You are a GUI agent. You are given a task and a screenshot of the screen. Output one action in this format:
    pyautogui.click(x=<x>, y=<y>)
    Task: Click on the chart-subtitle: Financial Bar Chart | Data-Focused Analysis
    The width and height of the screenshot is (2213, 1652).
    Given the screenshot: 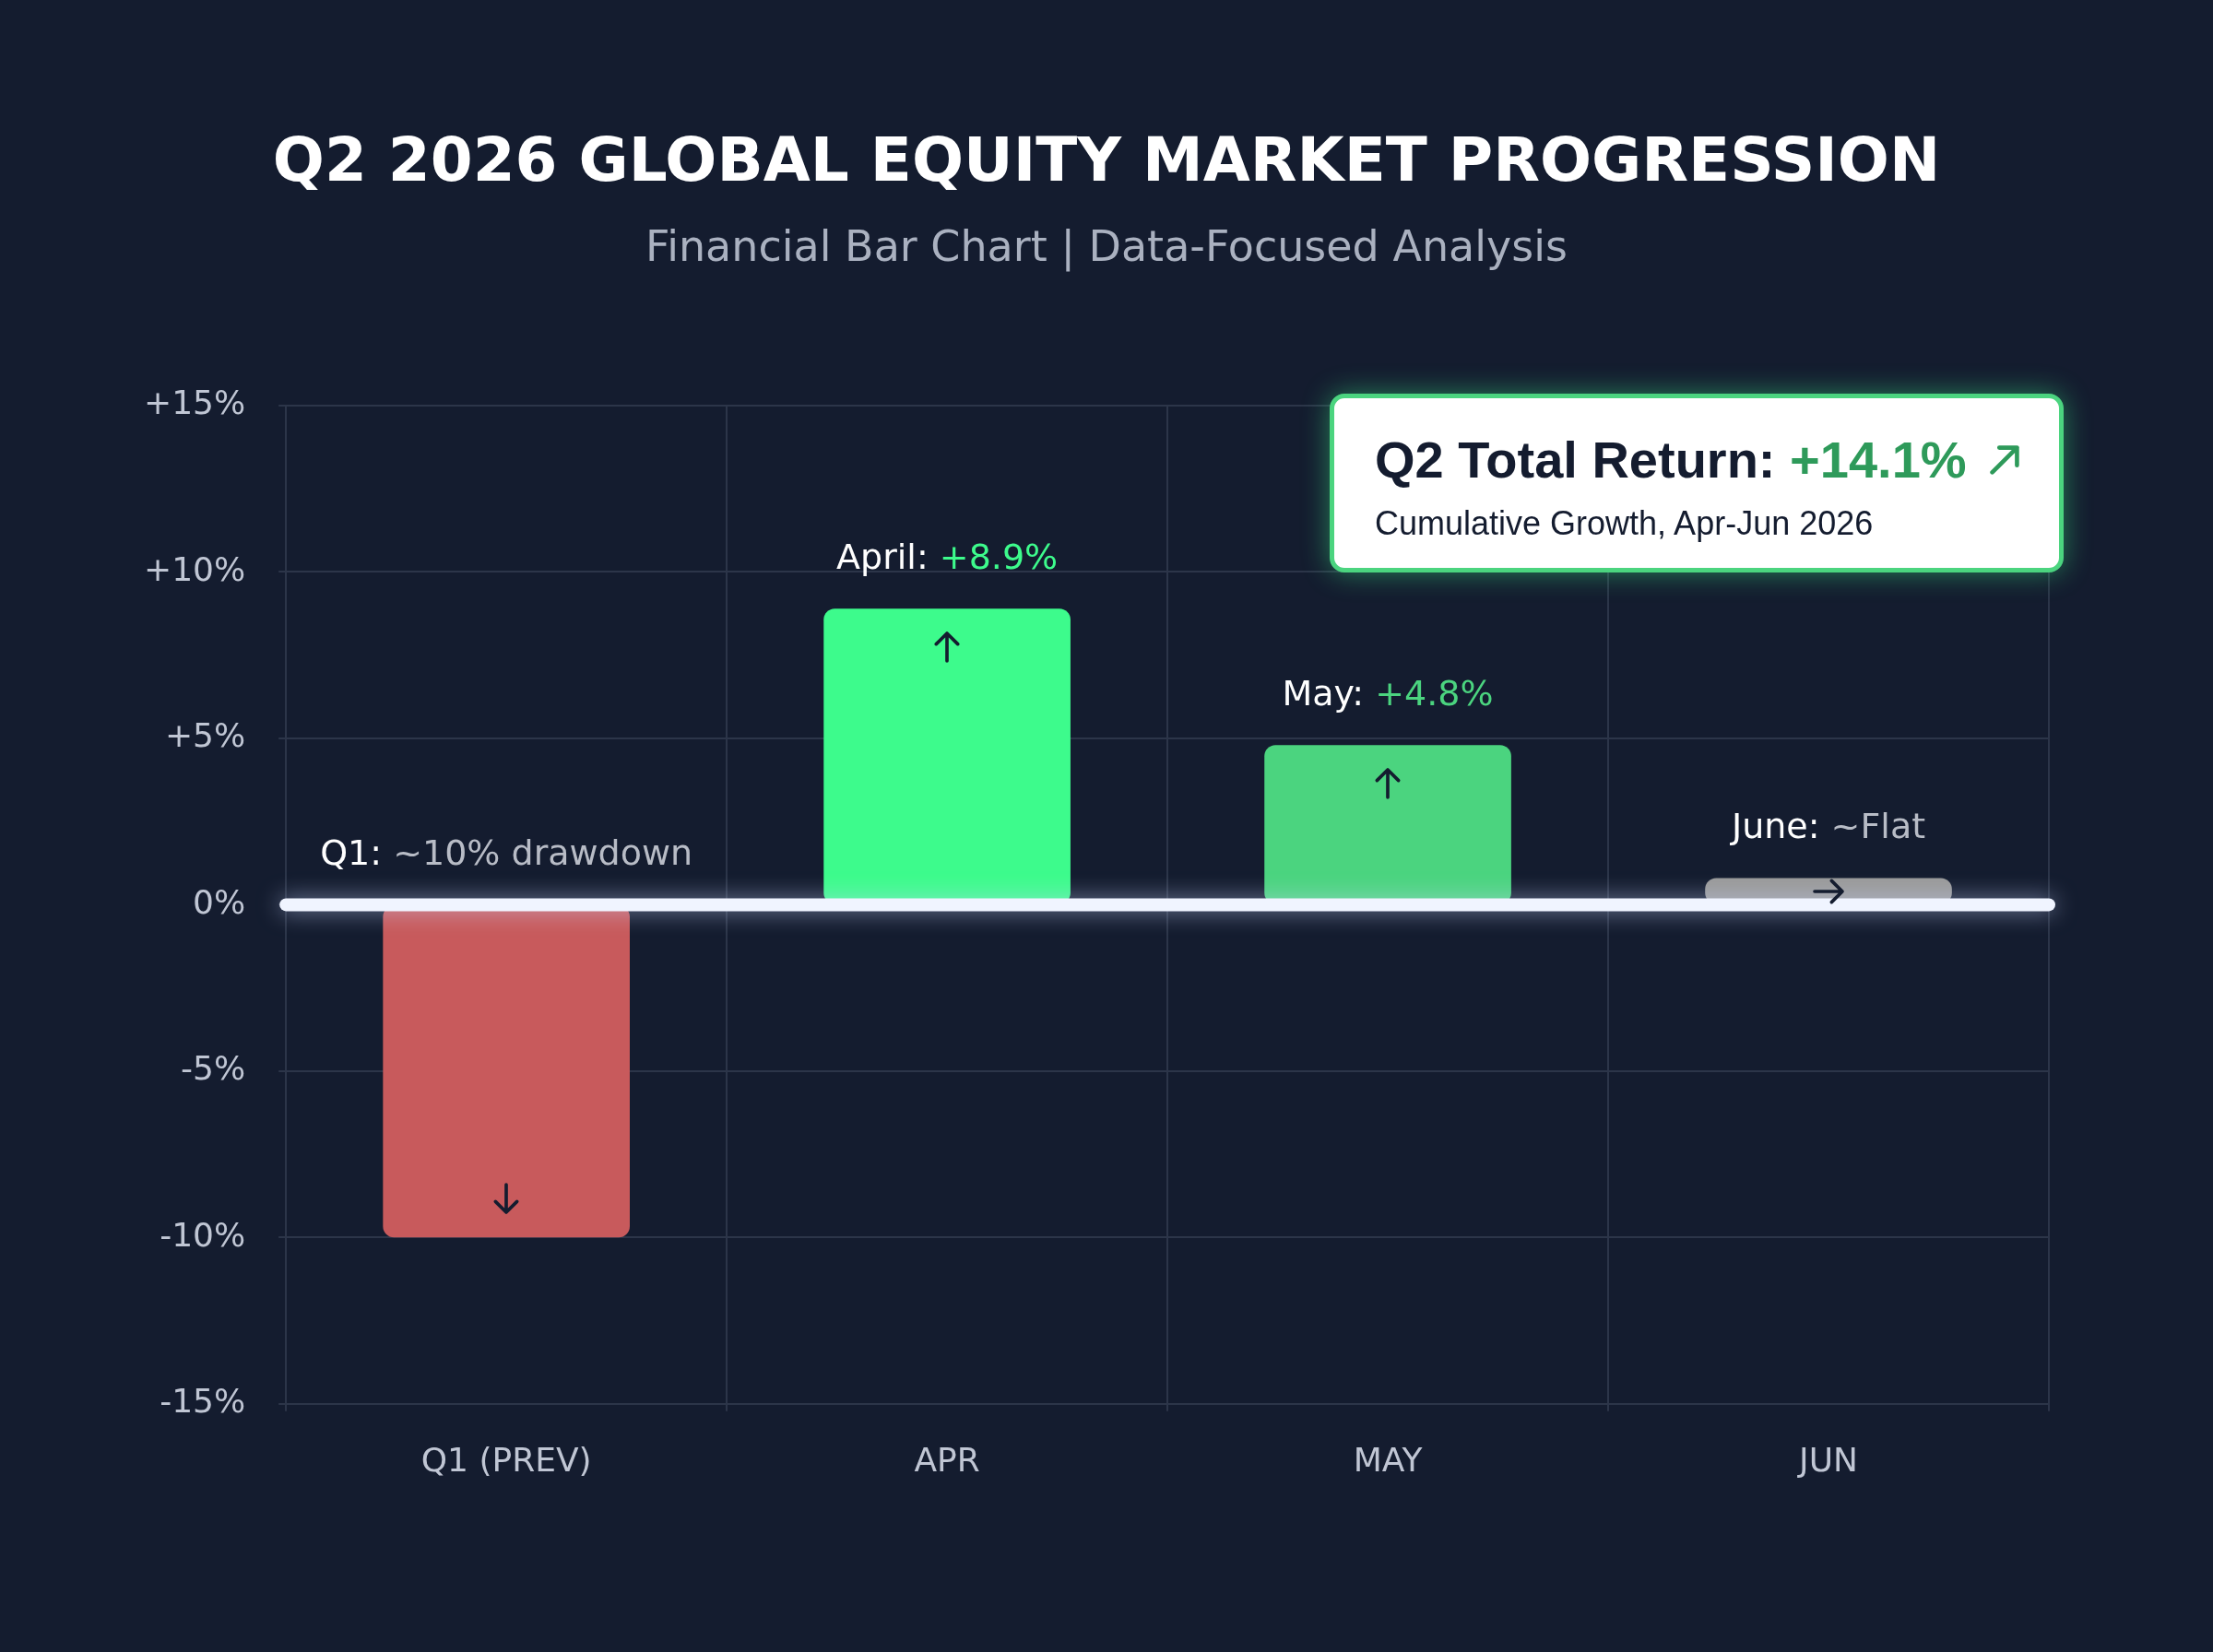 What is the action you would take?
    pyautogui.click(x=1106, y=246)
    